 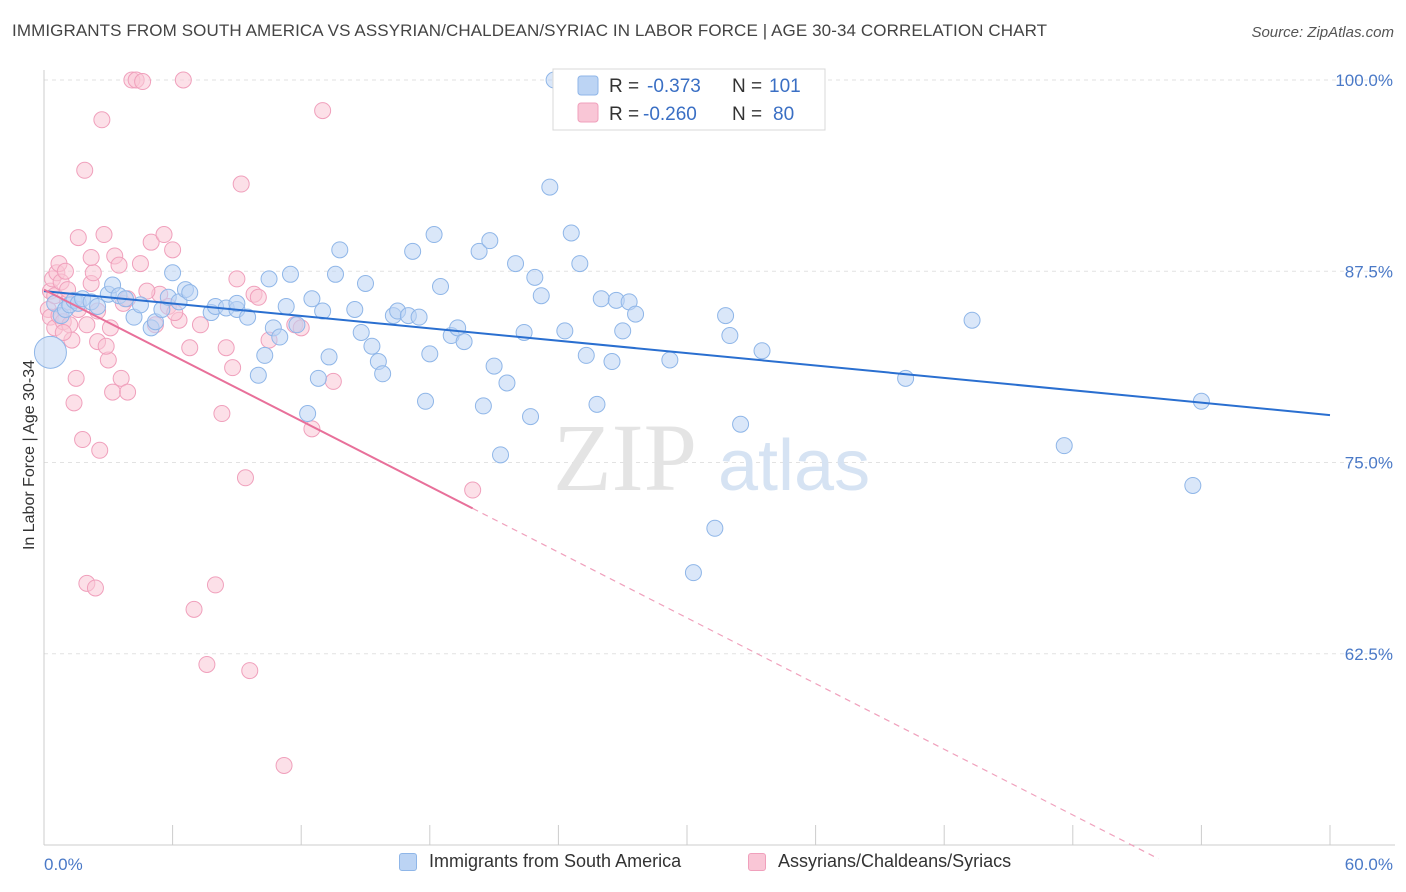 What do you see at coordinates (1364, 80) in the screenshot?
I see `y-tick-label: 100.0%` at bounding box center [1364, 80].